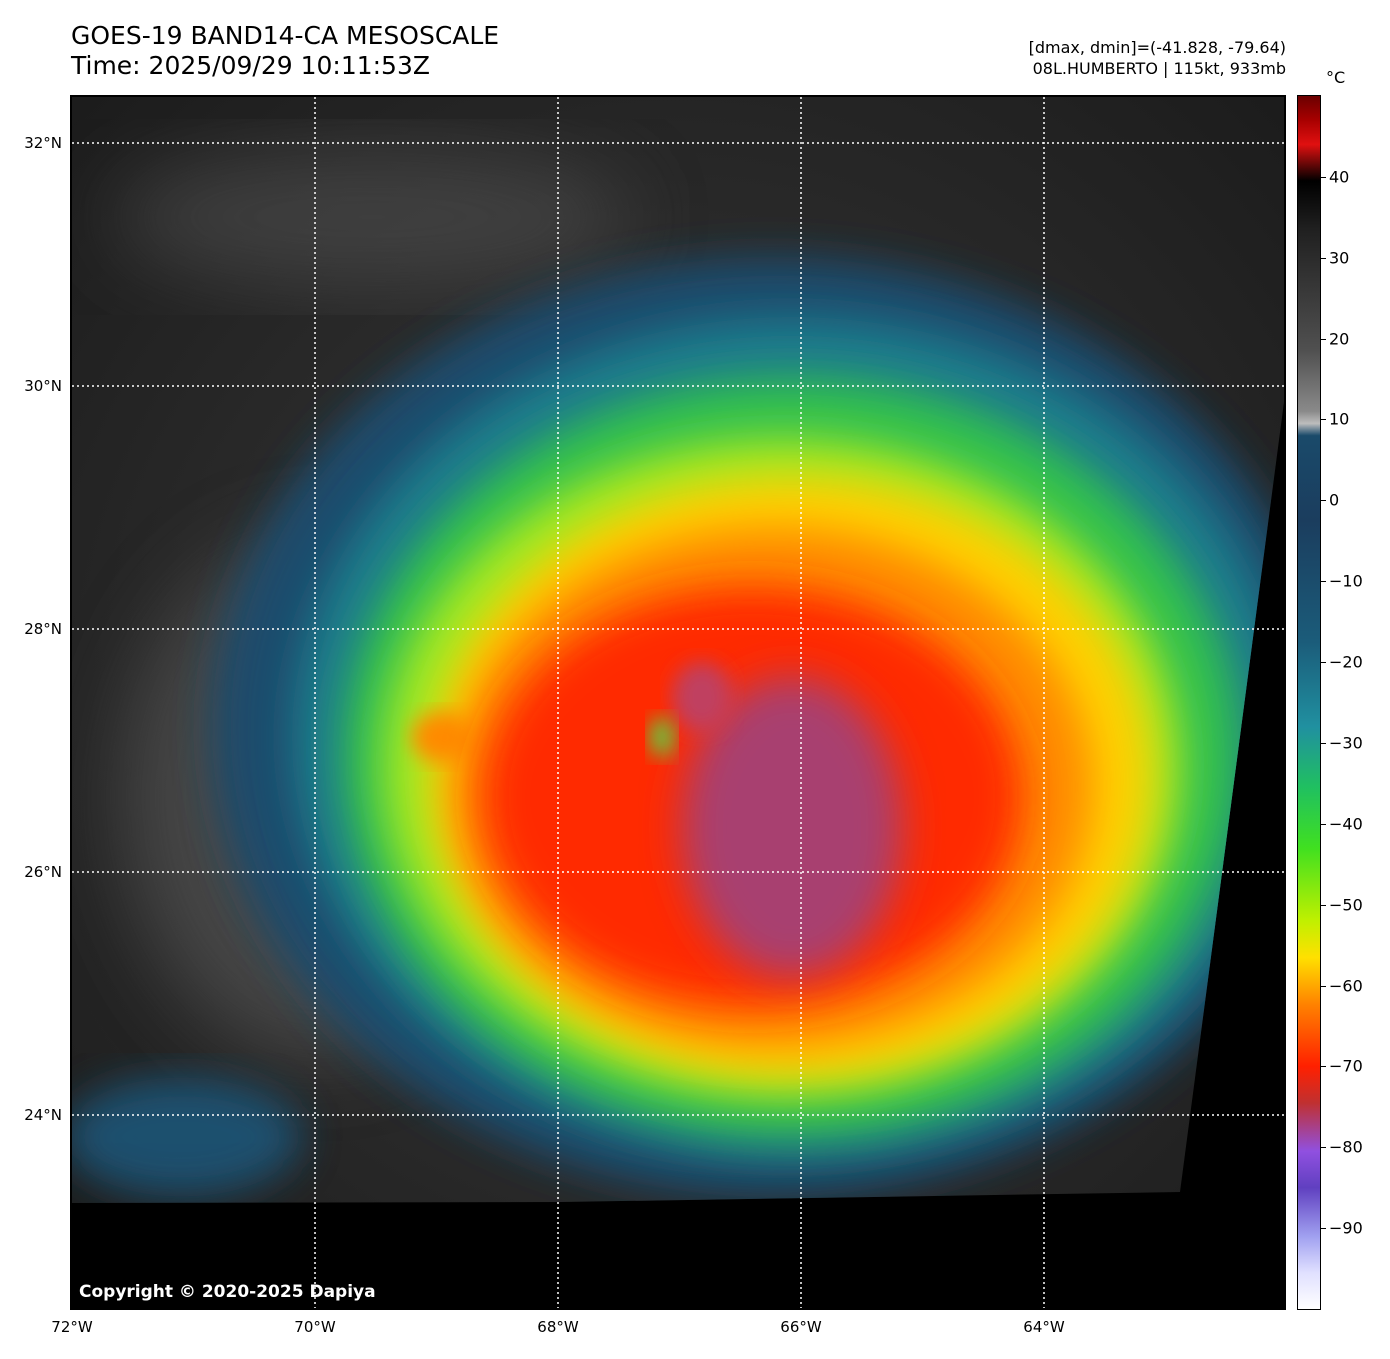 The height and width of the screenshot is (1359, 1390). I want to click on latitude-label: 28°N, so click(43, 629).